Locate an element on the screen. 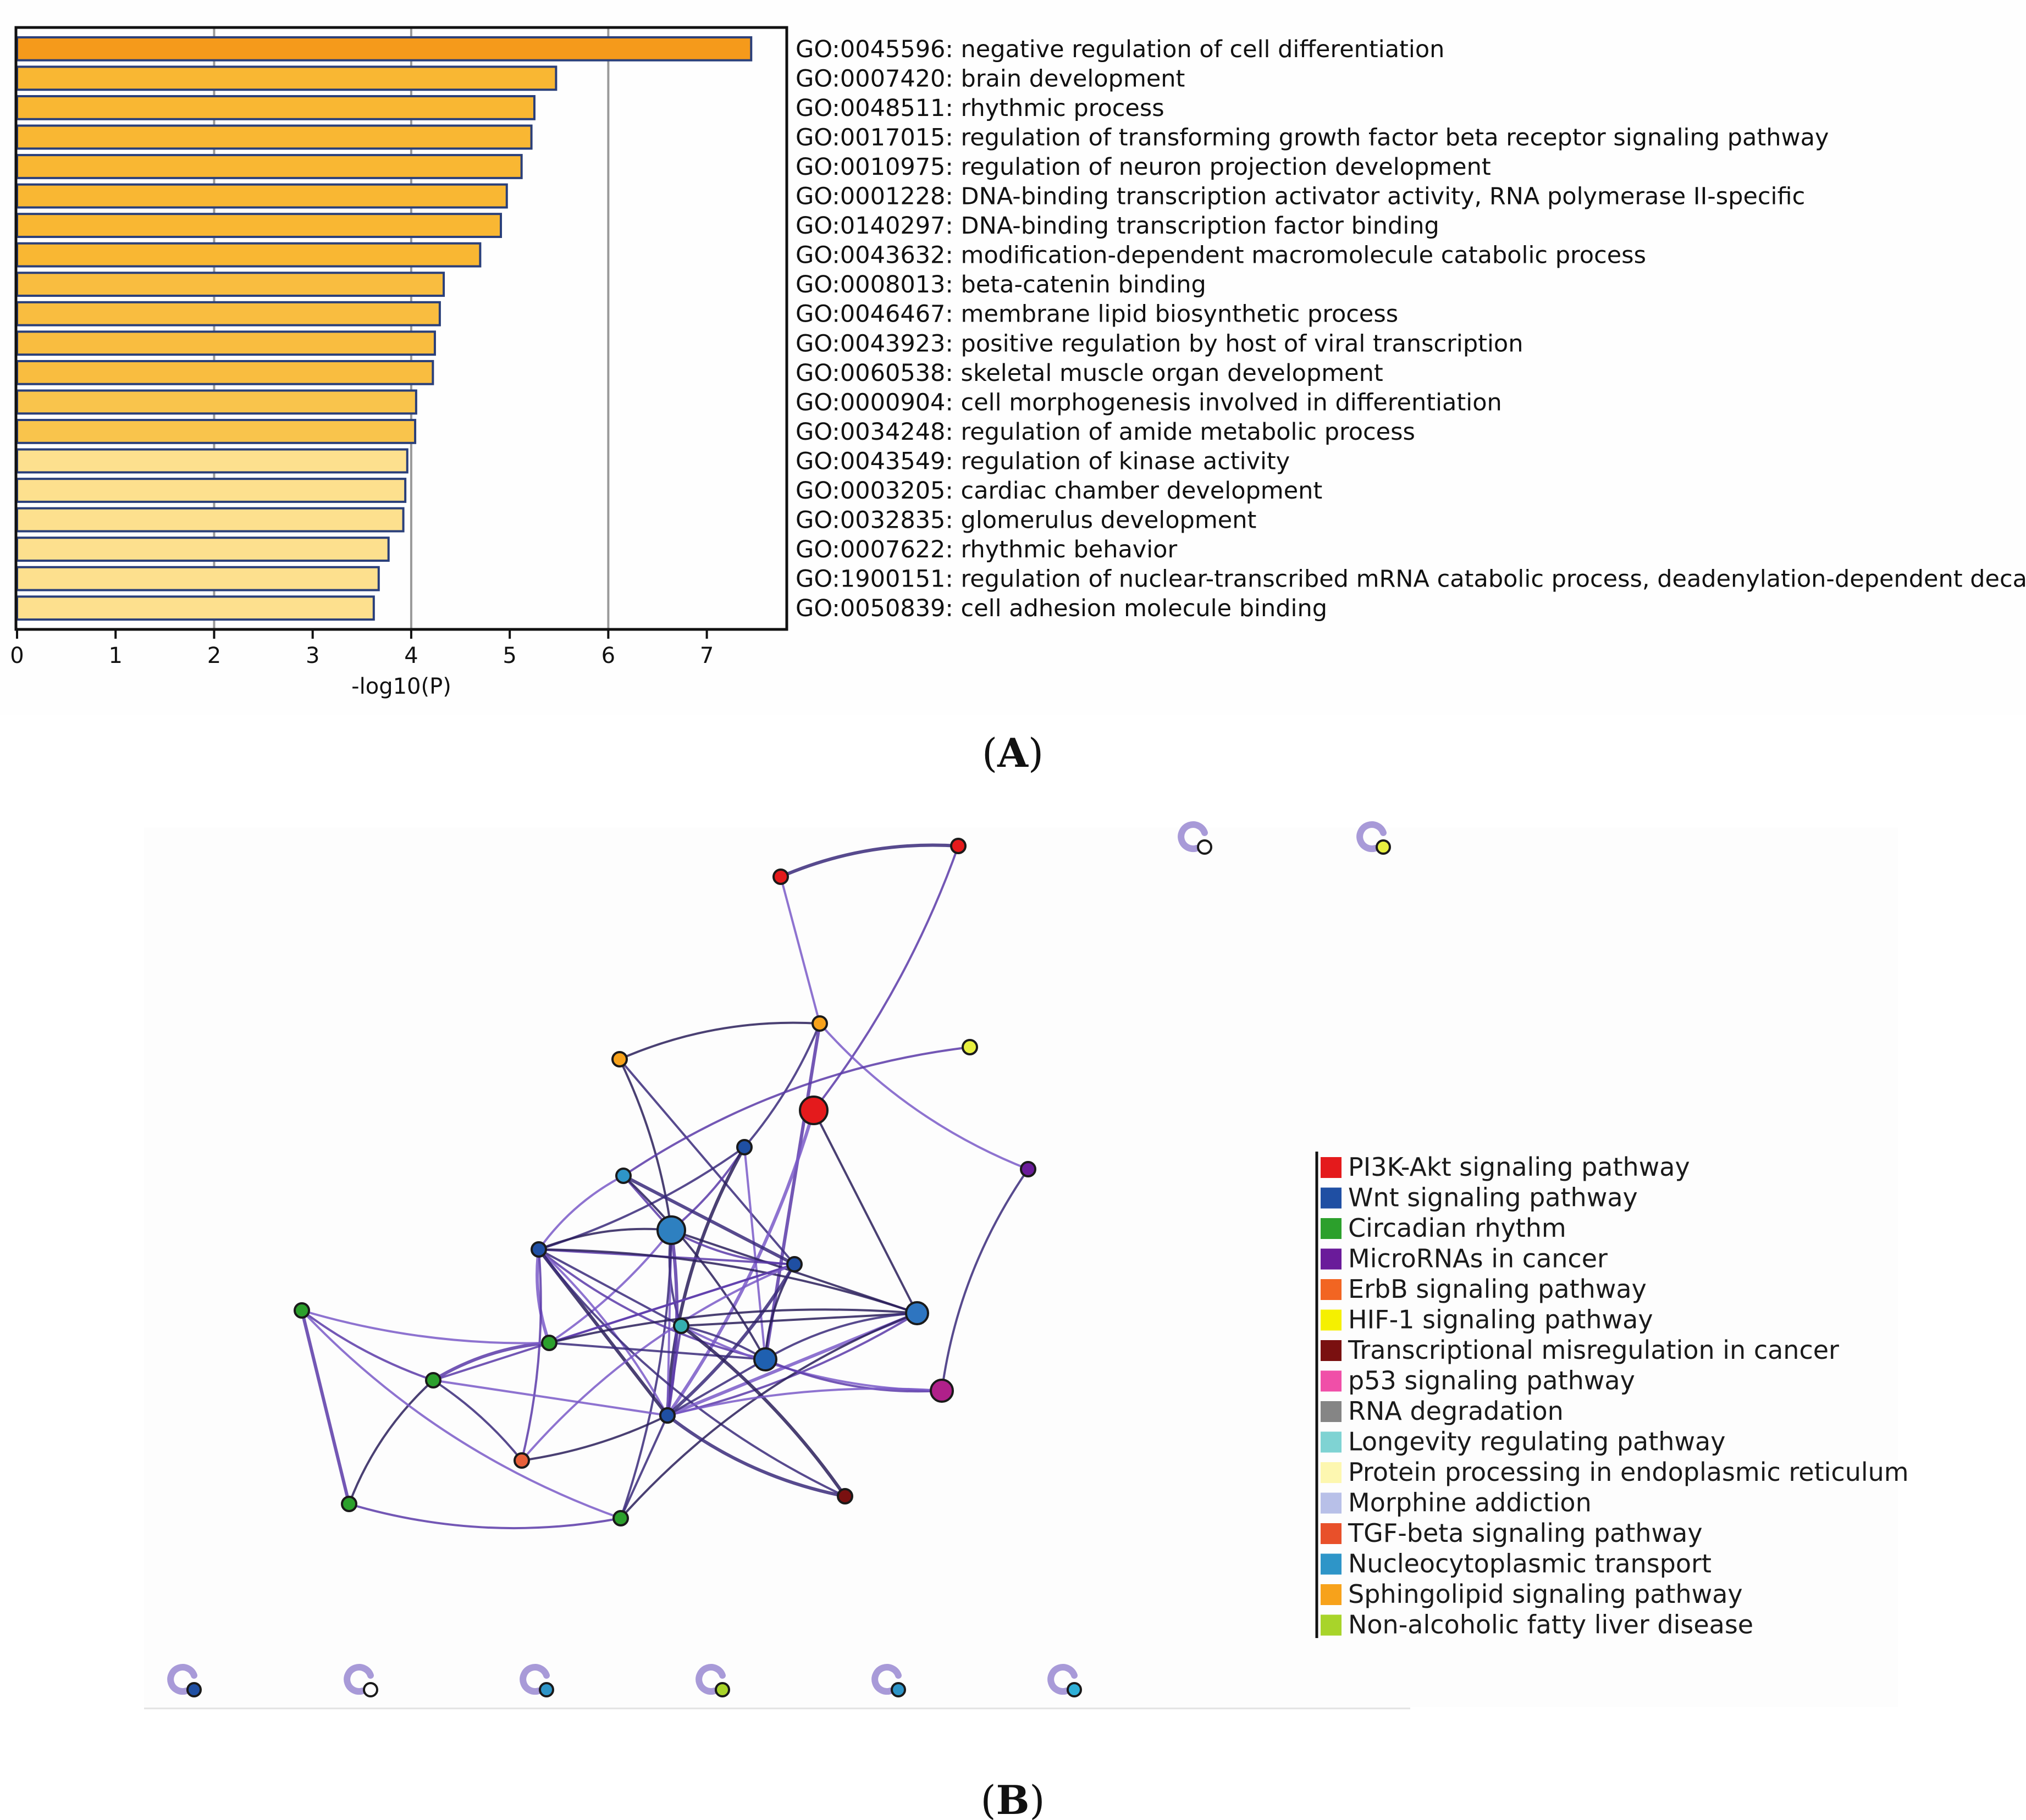 The height and width of the screenshot is (1820, 2026). x-tick-label: 6 is located at coordinates (608, 655).